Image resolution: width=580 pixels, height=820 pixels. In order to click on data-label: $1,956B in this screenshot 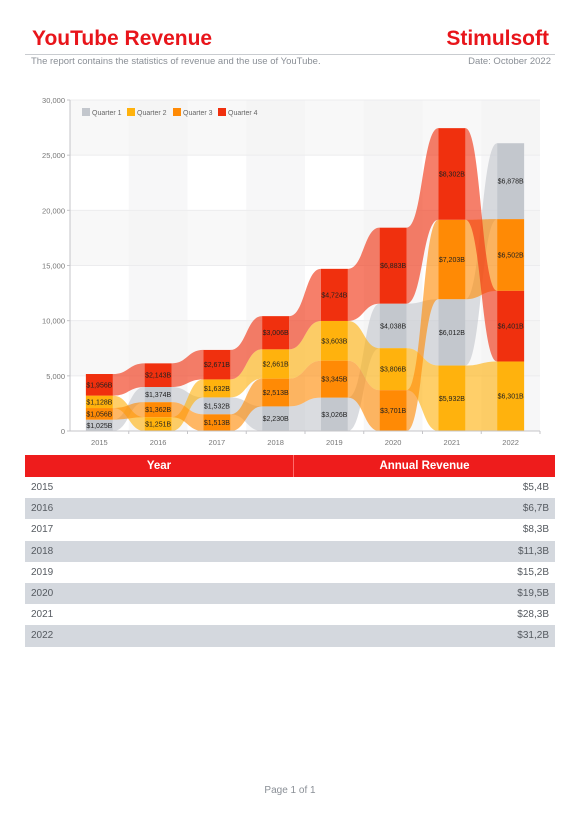, I will do `click(99, 385)`.